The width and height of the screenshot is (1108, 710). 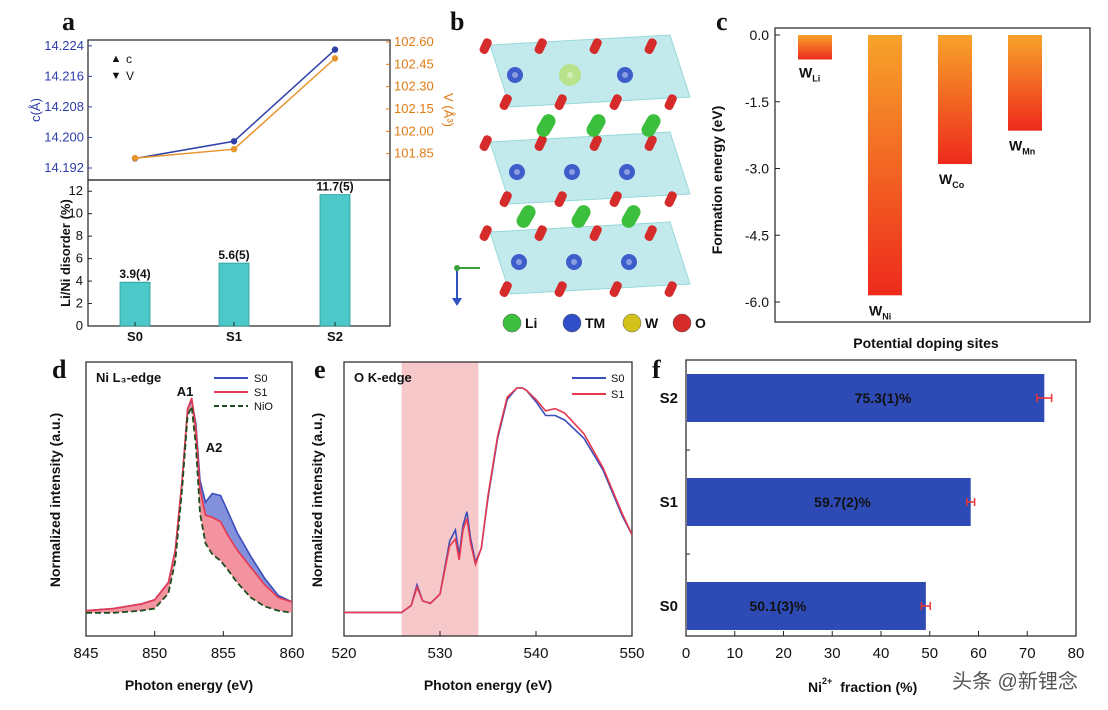 I want to click on f-xtick-label: 0, so click(x=686, y=653).